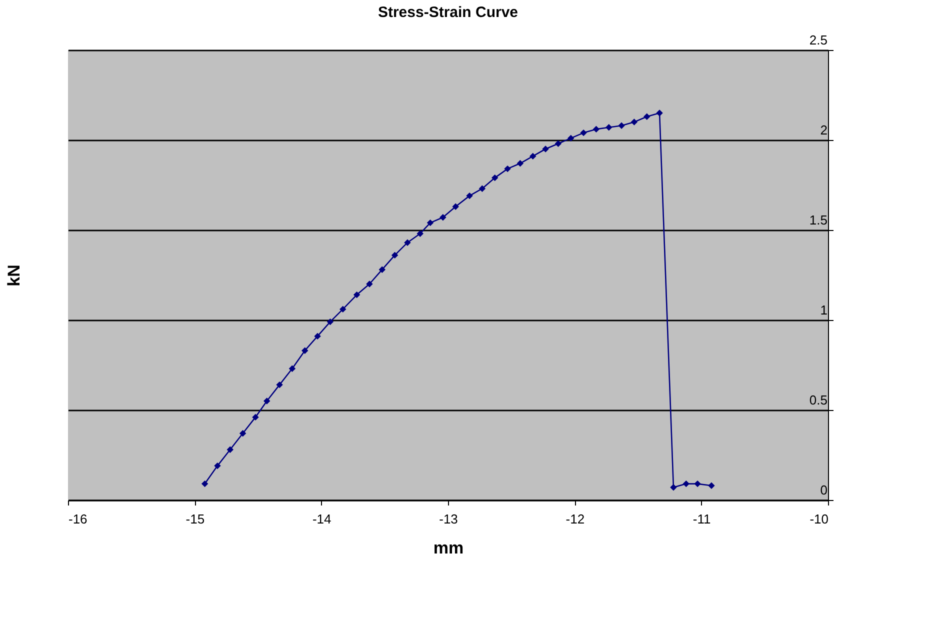  What do you see at coordinates (824, 490) in the screenshot?
I see `y-tick-label: 0` at bounding box center [824, 490].